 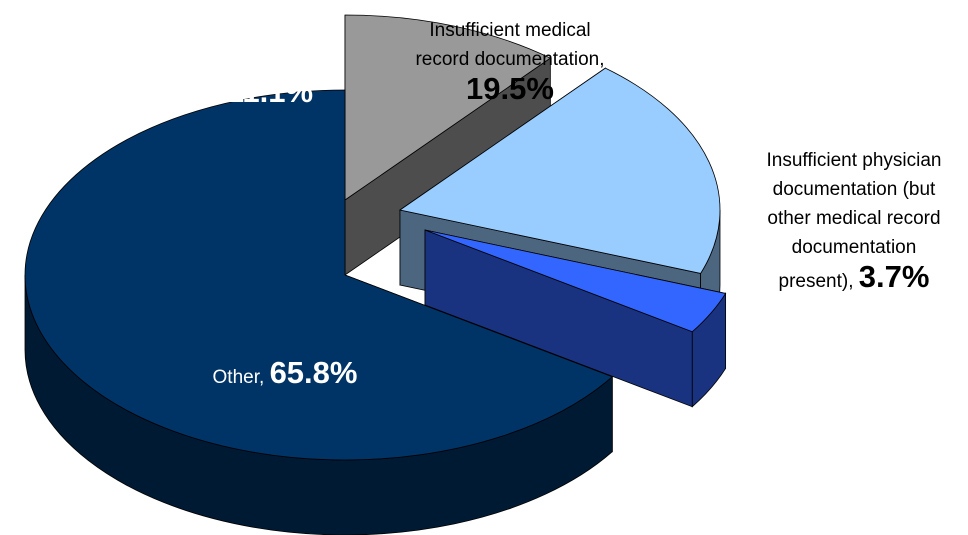 What do you see at coordinates (894, 276) in the screenshot?
I see `value-label: 3.7%` at bounding box center [894, 276].